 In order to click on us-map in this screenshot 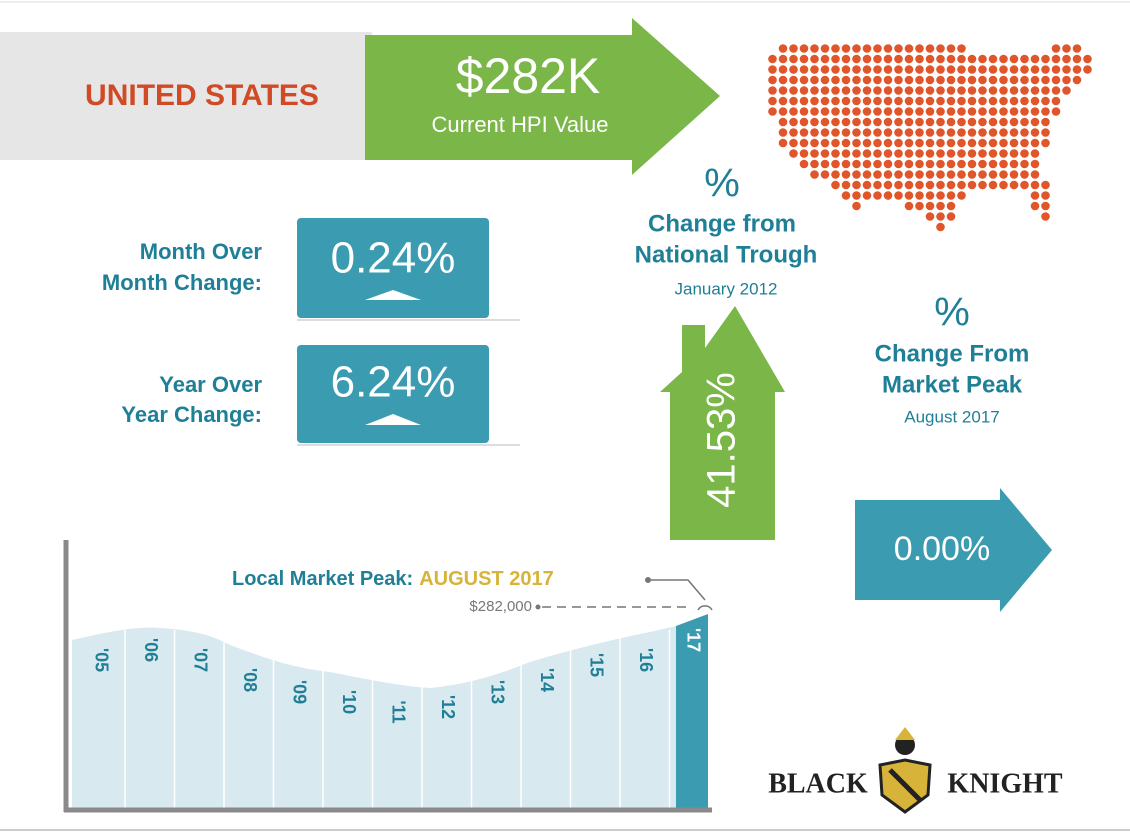, I will do `click(930, 138)`.